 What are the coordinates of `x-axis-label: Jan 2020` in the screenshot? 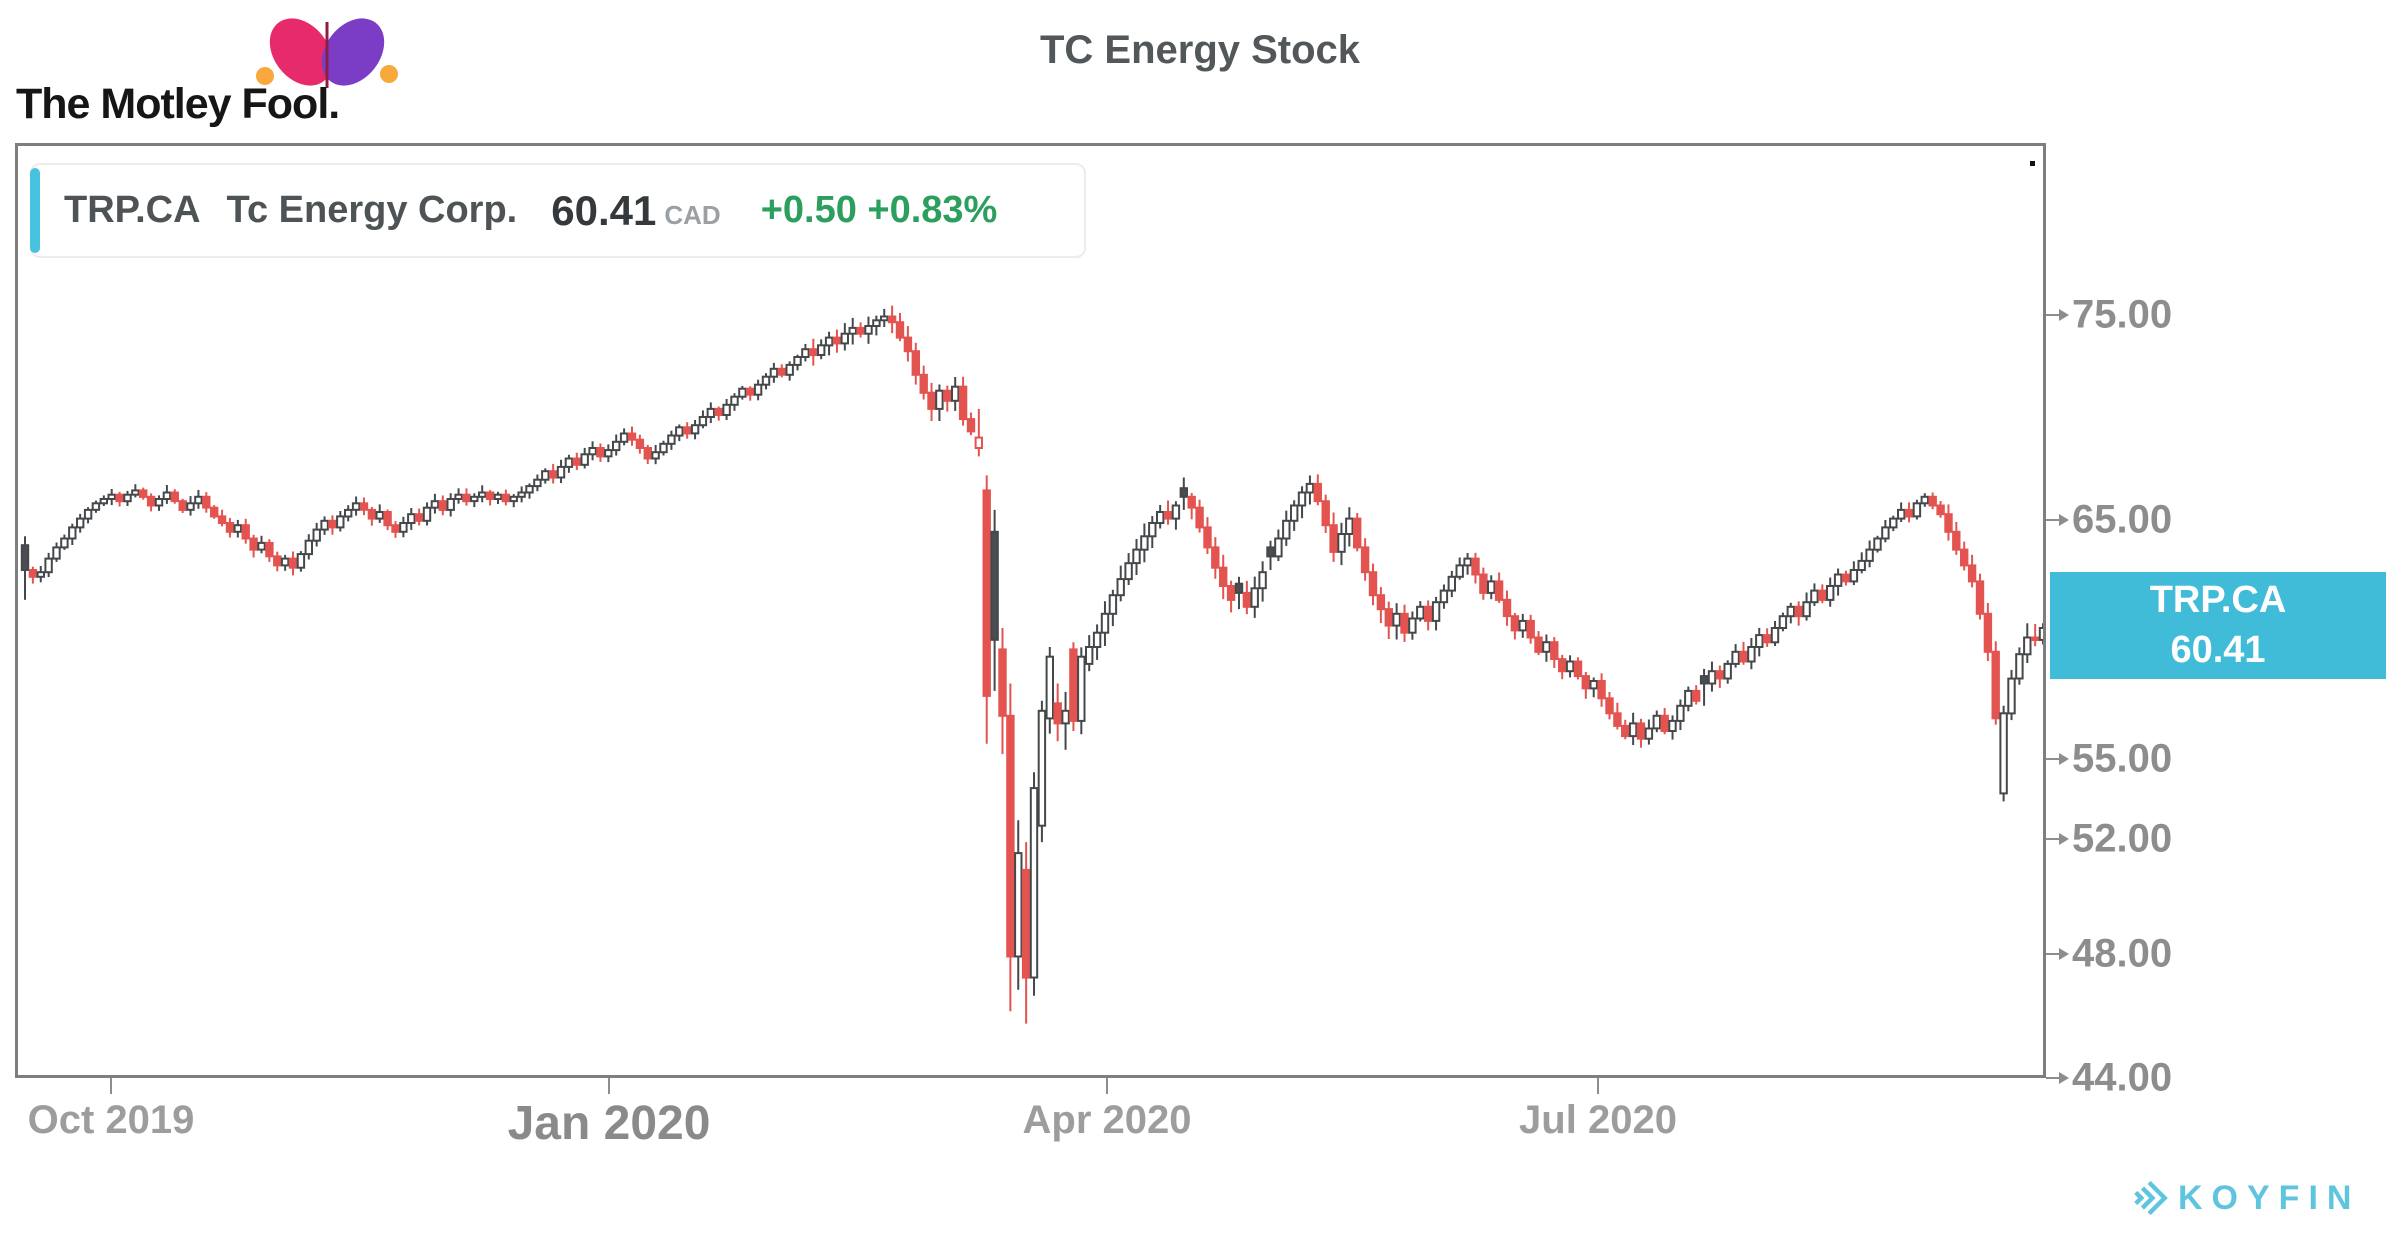 It's located at (609, 1123).